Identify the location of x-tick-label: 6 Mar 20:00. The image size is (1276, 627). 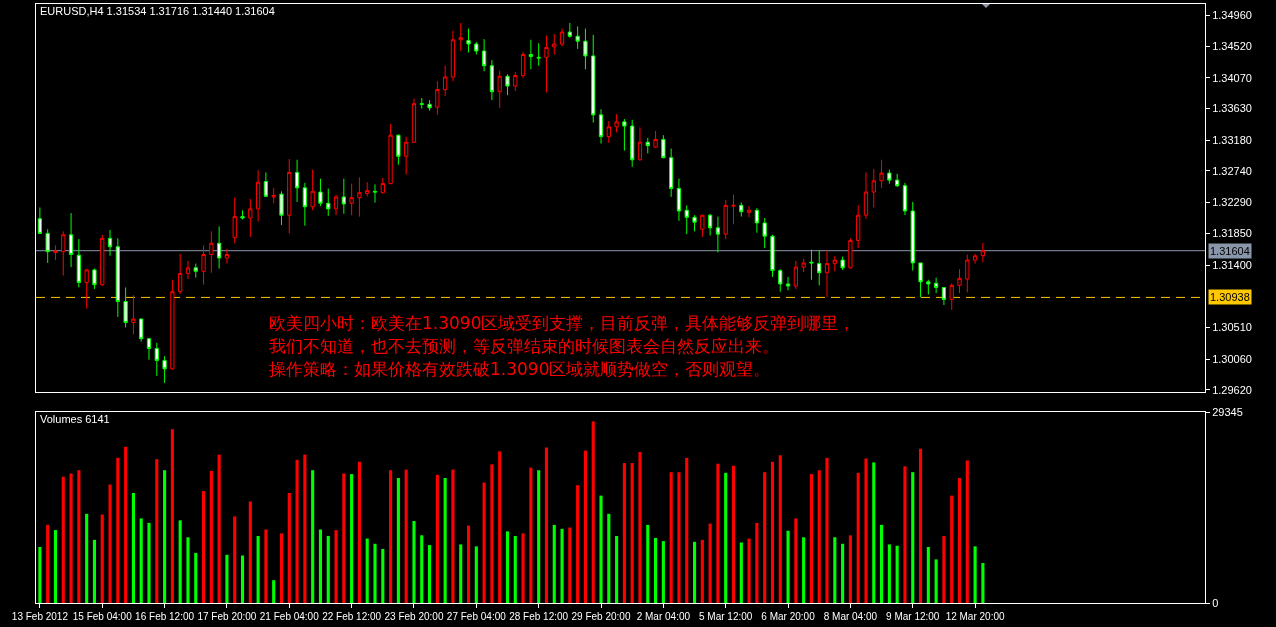
(788, 616).